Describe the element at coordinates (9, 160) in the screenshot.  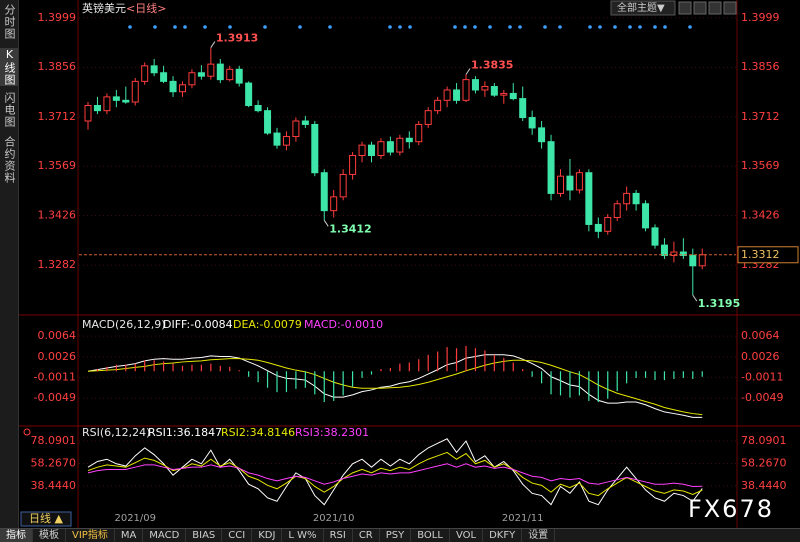
I see `sidebar-tab: 合约资料` at that location.